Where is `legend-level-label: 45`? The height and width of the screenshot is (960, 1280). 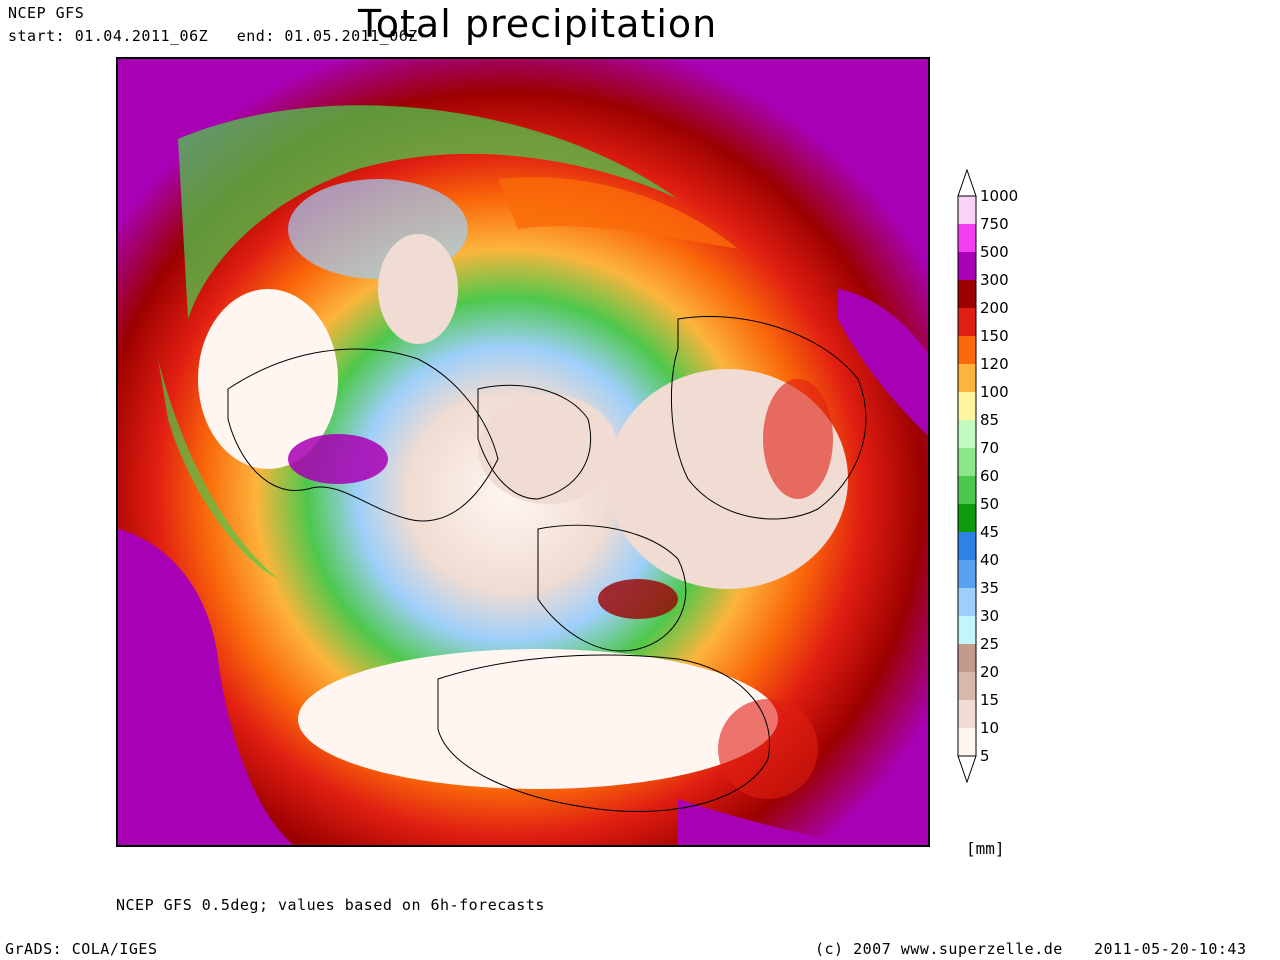
legend-level-label: 45 is located at coordinates (990, 532).